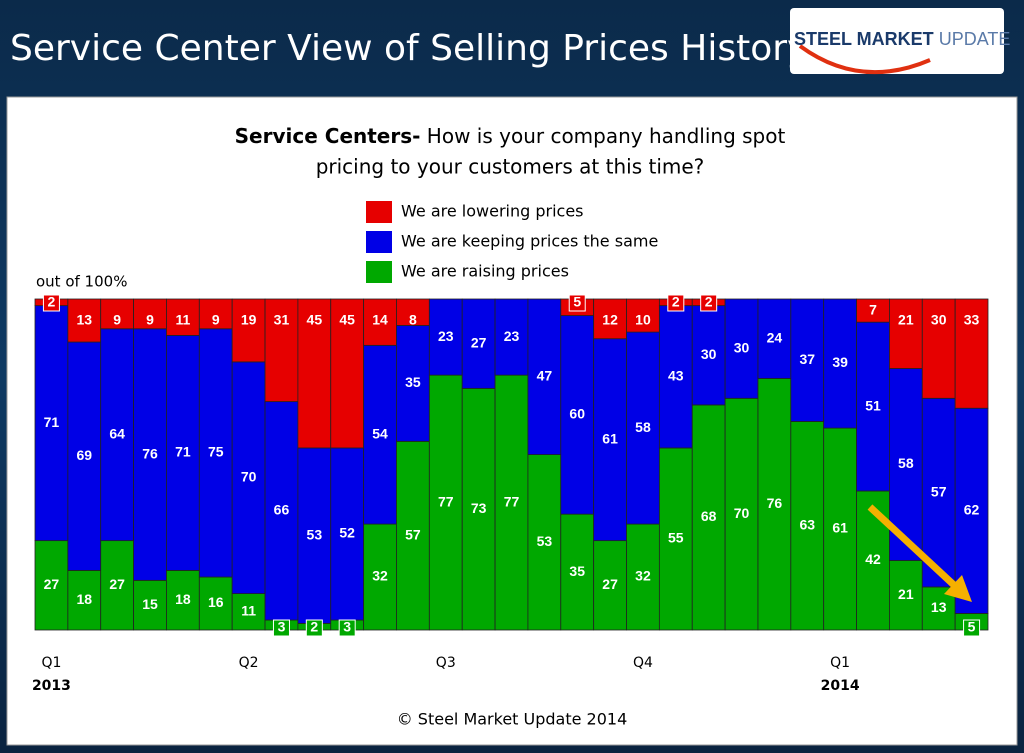  I want to click on x-tick-label: Q4, so click(643, 663).